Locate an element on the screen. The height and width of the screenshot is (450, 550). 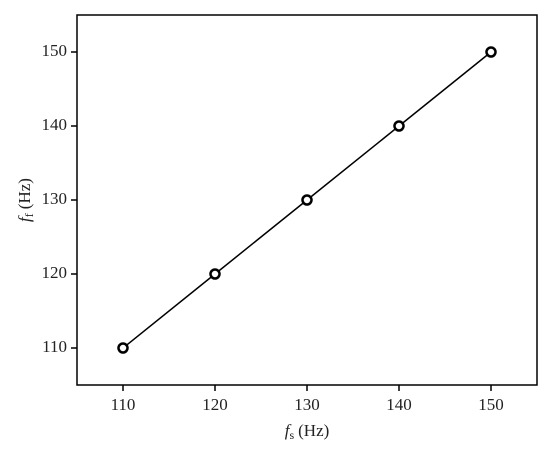
x-label-symbol: f is located at coordinates (288, 430).